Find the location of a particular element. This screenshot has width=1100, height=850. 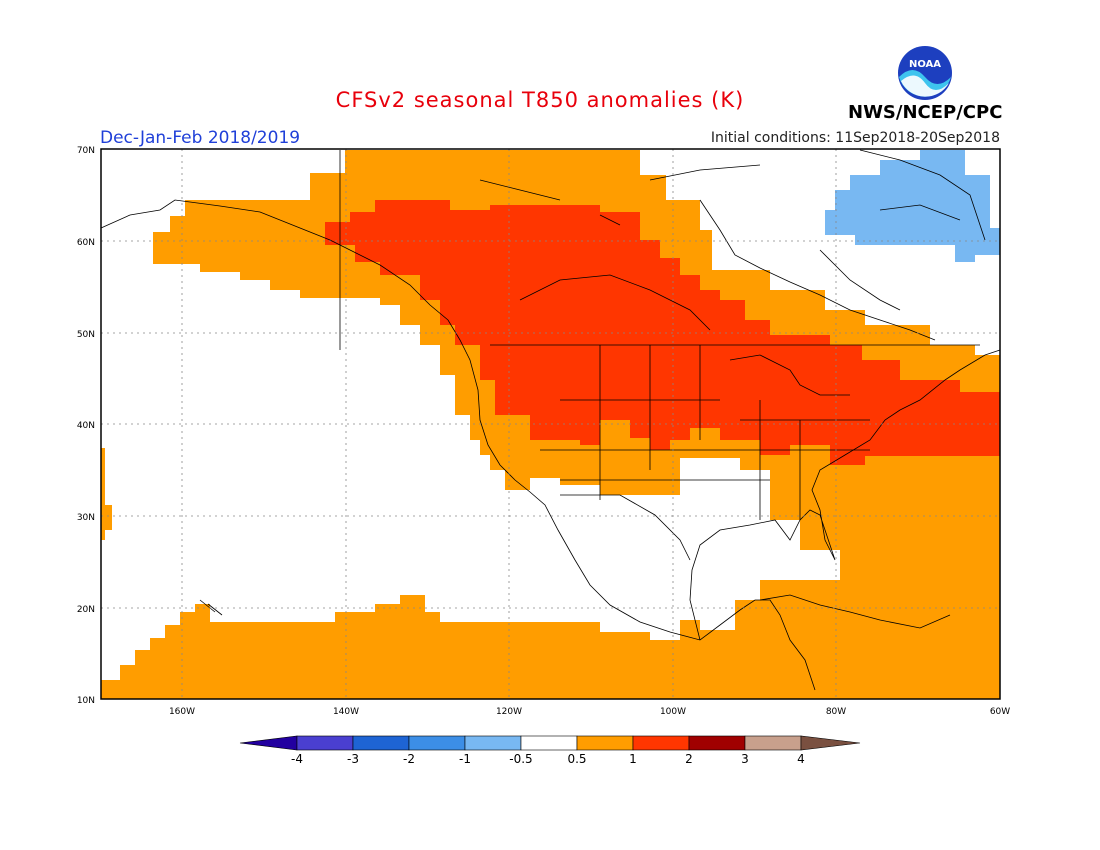

lon-label: 80W is located at coordinates (836, 712).